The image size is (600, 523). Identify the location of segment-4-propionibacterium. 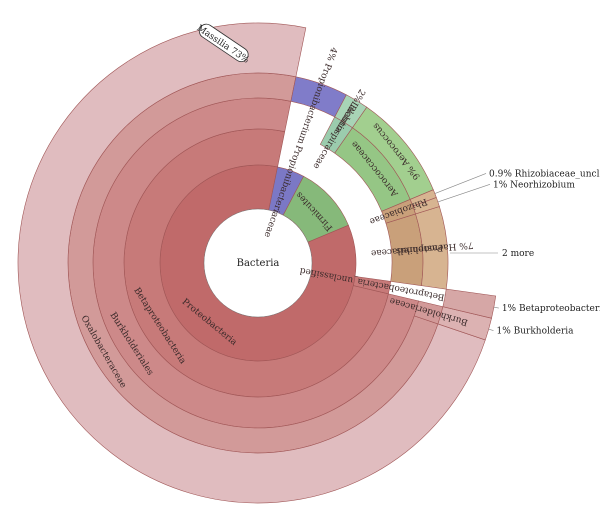
(318, 97).